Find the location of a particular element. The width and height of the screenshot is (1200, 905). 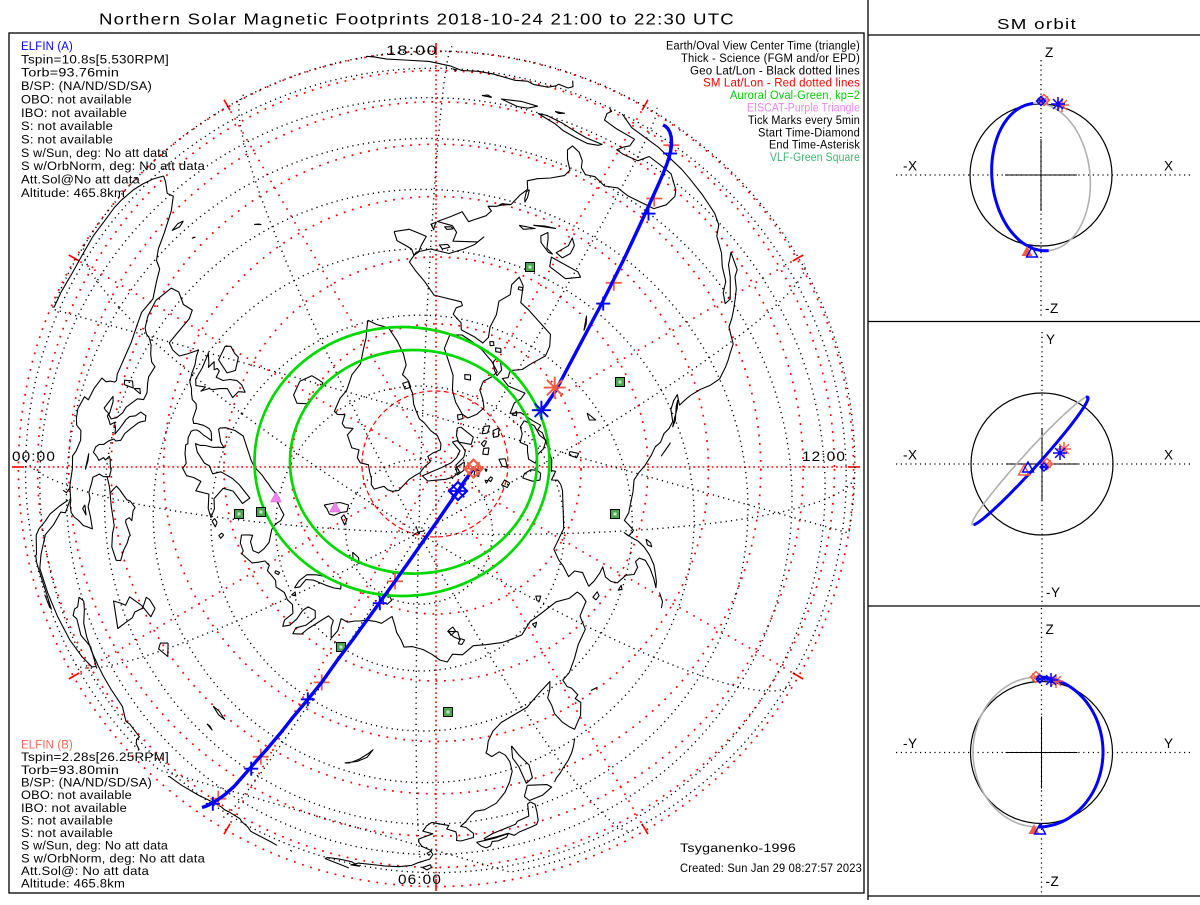

svg-text: 12:00 is located at coordinates (824, 456).